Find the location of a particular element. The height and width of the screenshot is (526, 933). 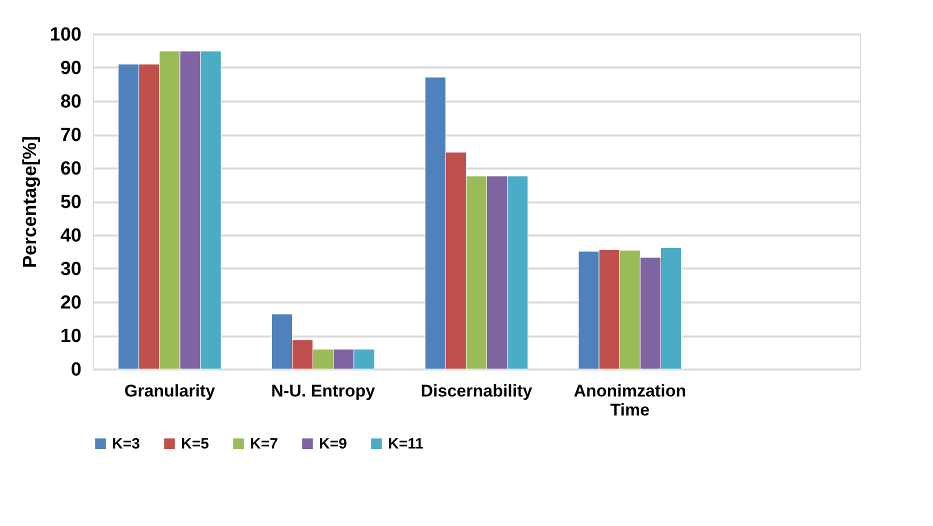

y-tick-label: 10 is located at coordinates (71, 336).